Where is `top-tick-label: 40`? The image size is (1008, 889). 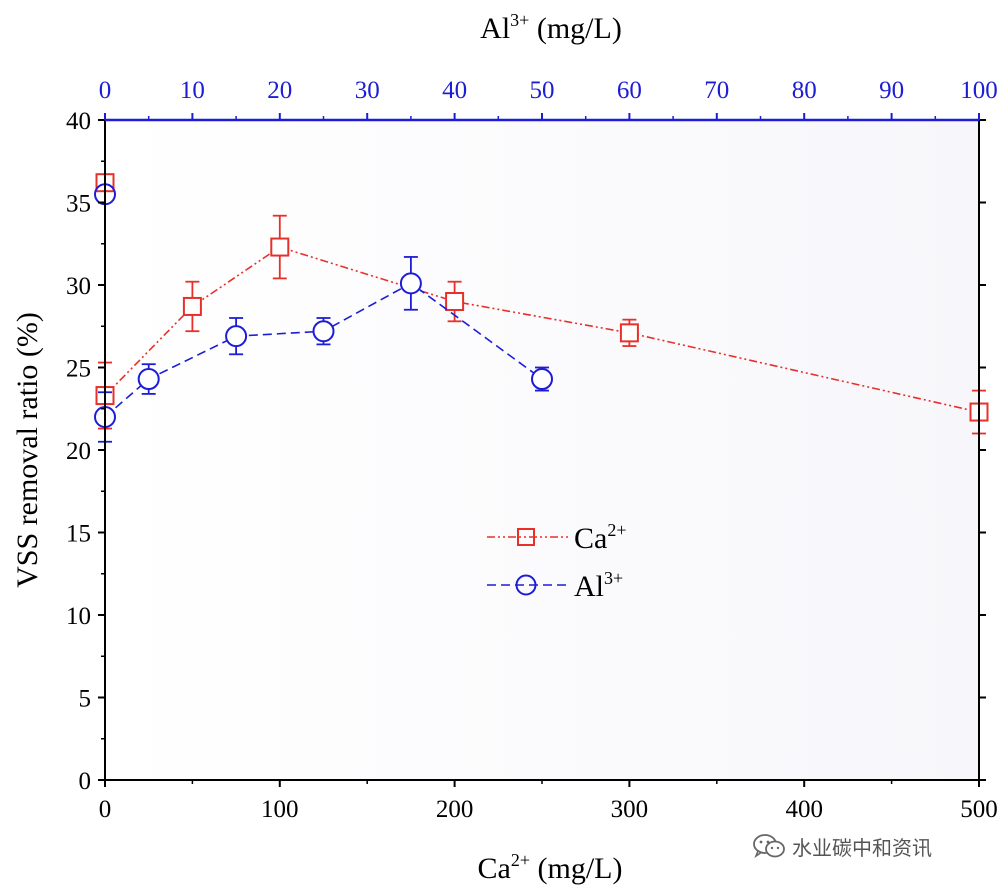
top-tick-label: 40 is located at coordinates (454, 90).